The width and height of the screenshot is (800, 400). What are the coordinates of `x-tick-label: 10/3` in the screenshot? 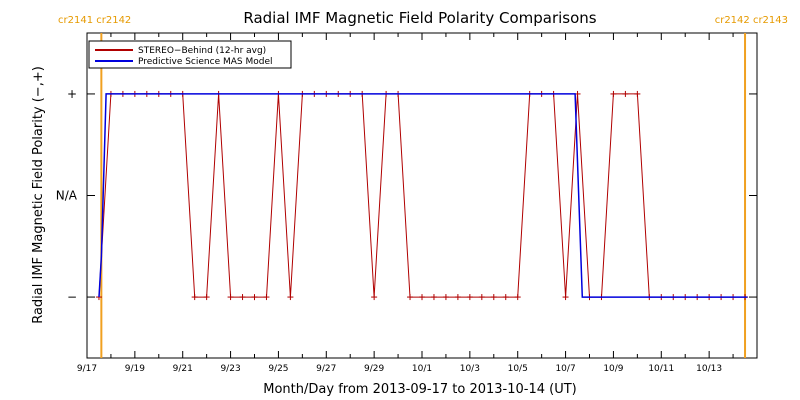 It's located at (470, 369).